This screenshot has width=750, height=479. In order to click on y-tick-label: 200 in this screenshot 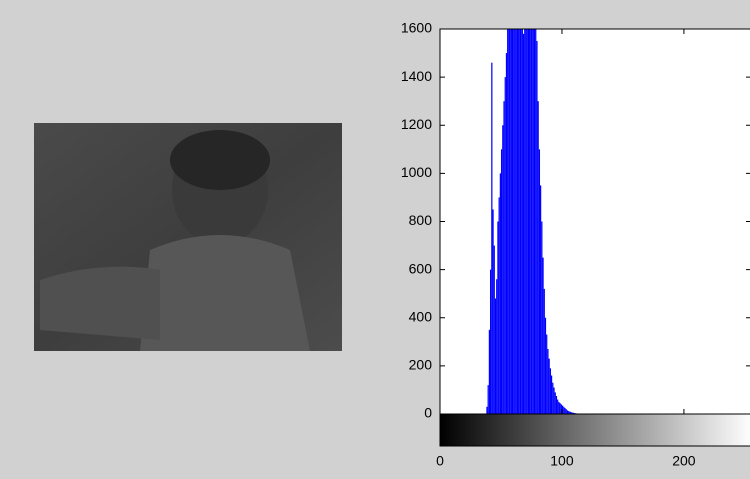, I will do `click(421, 365)`.